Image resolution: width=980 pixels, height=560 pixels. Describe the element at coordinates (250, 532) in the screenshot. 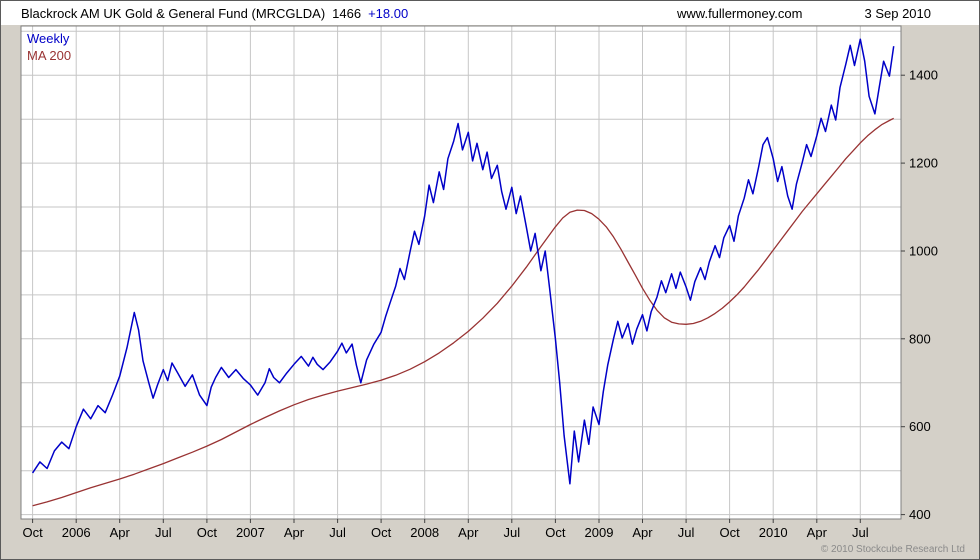

I see `x-axis-label: 2007` at that location.